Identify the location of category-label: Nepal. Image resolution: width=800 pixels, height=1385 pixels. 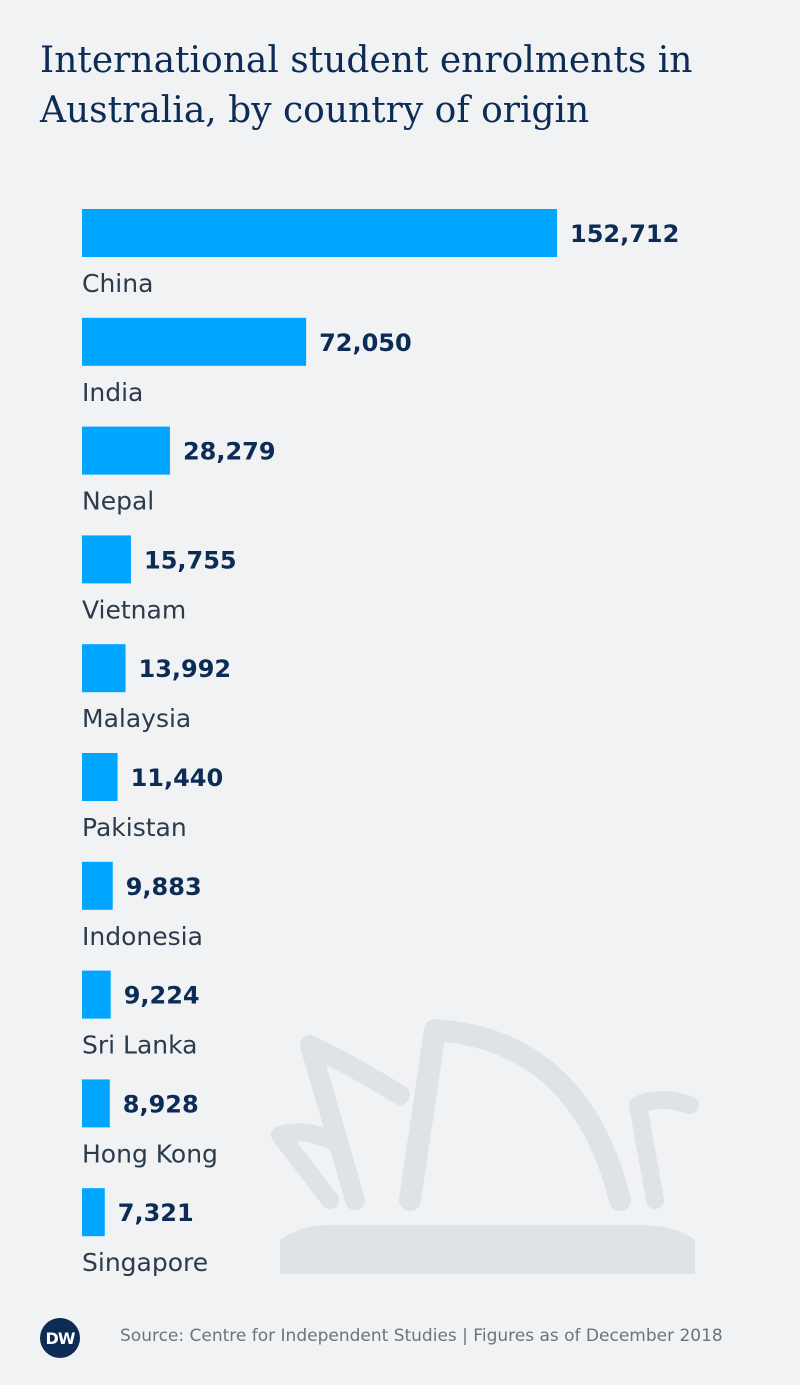
(118, 501).